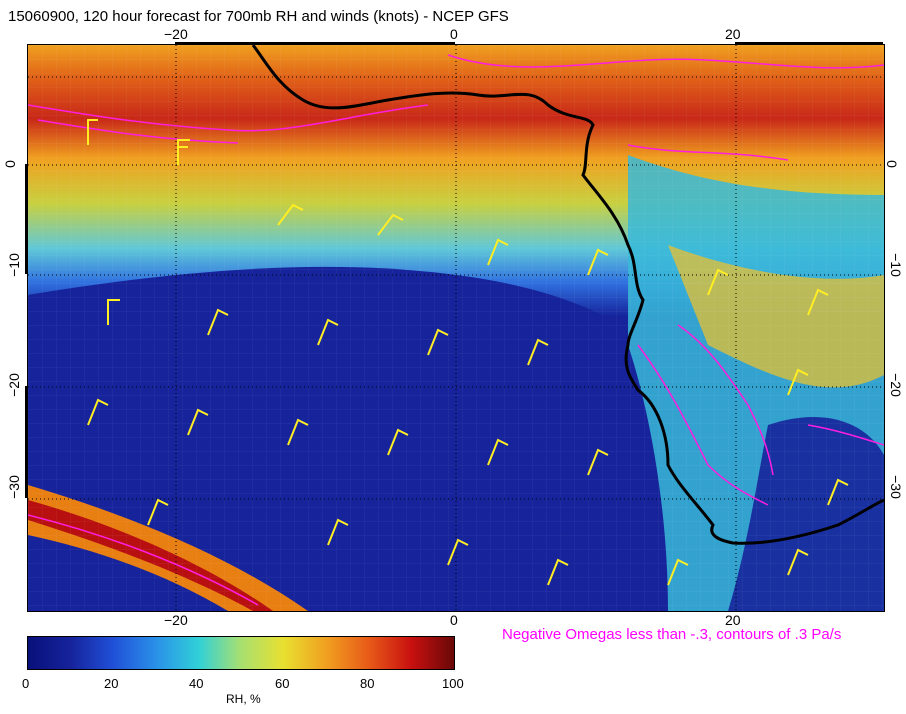 Image resolution: width=906 pixels, height=714 pixels. Describe the element at coordinates (282, 683) in the screenshot. I see `colorbar-tick-label: 60` at that location.